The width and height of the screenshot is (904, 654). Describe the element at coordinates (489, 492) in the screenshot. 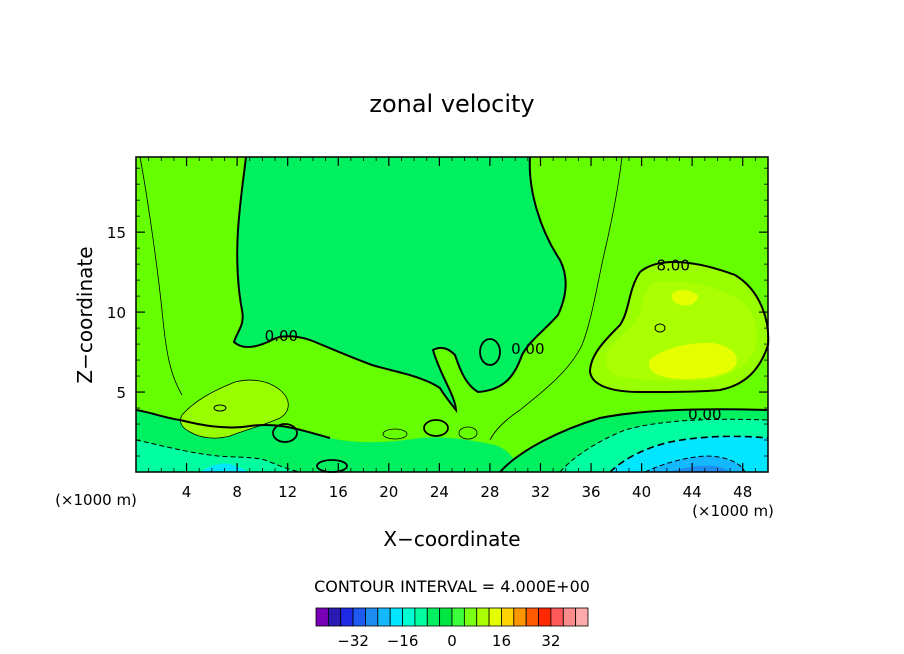

I see `x-tick-label: 28` at that location.